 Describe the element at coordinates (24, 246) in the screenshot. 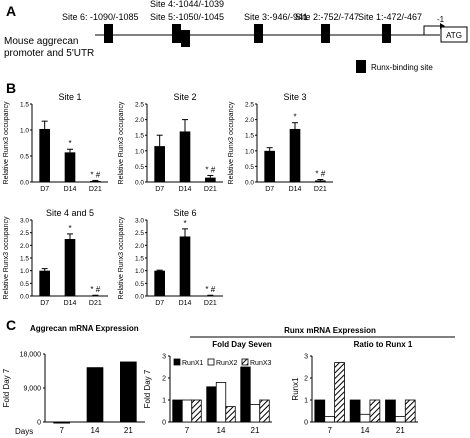

I see `b4-y-tick-label: 2.0` at that location.